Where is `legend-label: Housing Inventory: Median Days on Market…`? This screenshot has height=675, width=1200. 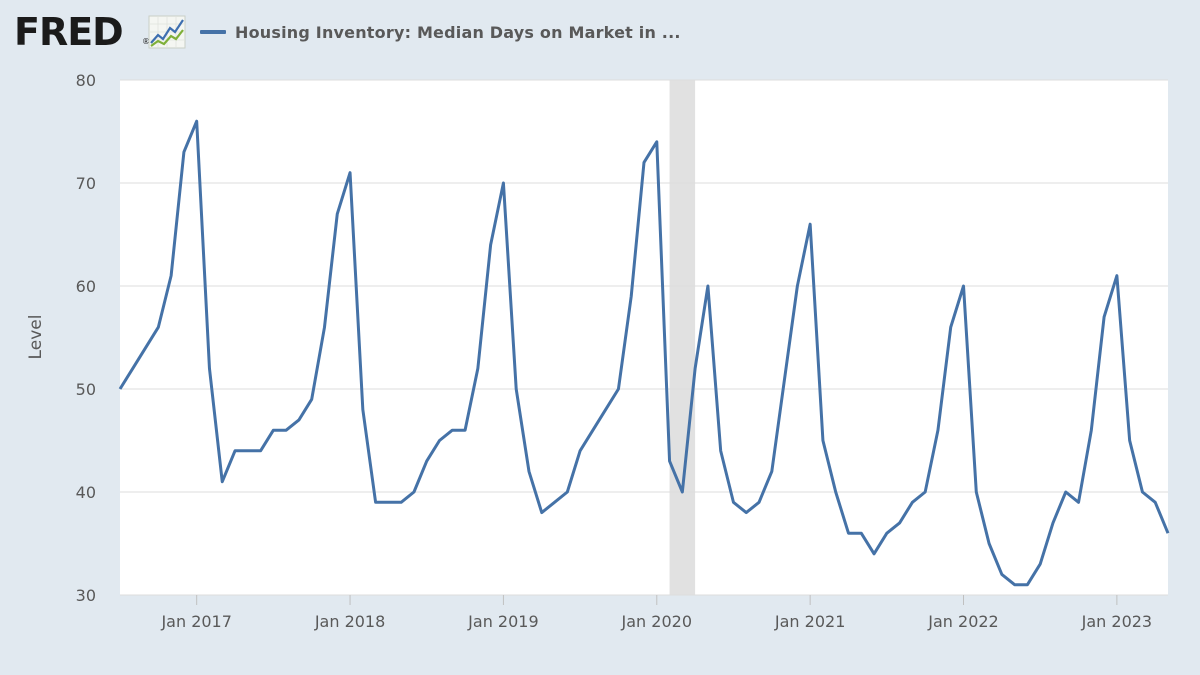
legend-label: Housing Inventory: Median Days on Market… is located at coordinates (458, 32).